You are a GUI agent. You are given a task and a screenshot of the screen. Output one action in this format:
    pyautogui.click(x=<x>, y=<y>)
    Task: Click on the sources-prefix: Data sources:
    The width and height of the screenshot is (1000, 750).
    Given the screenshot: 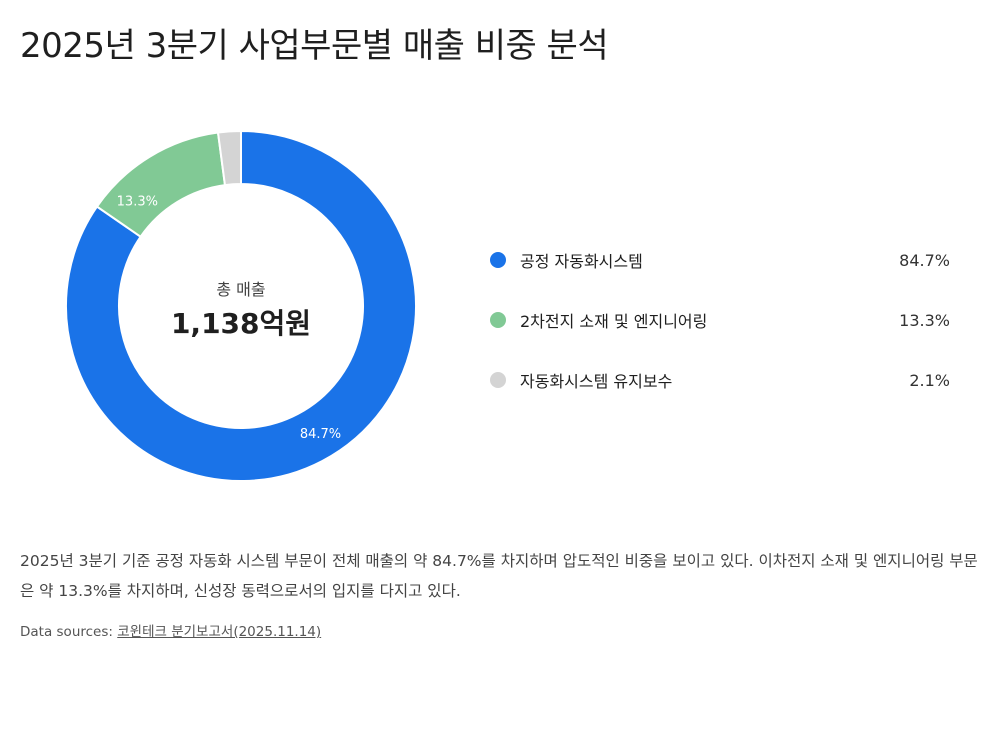 What is the action you would take?
    pyautogui.click(x=66, y=632)
    